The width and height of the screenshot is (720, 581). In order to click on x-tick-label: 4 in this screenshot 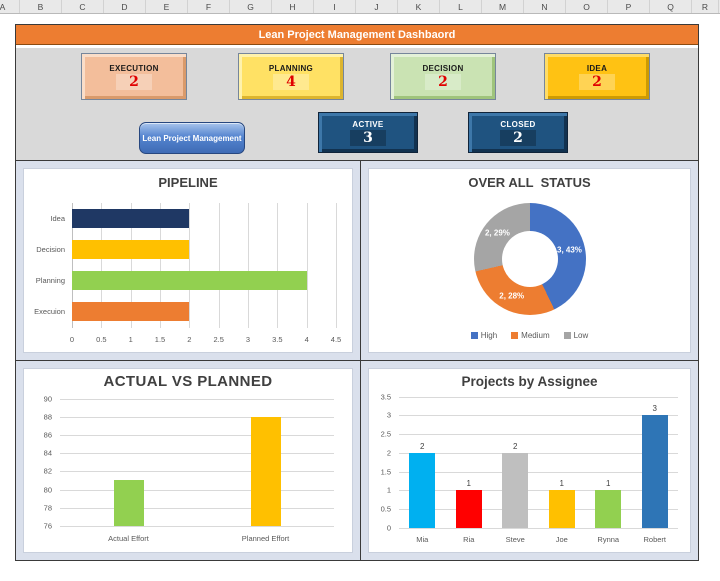, I will do `click(306, 339)`.